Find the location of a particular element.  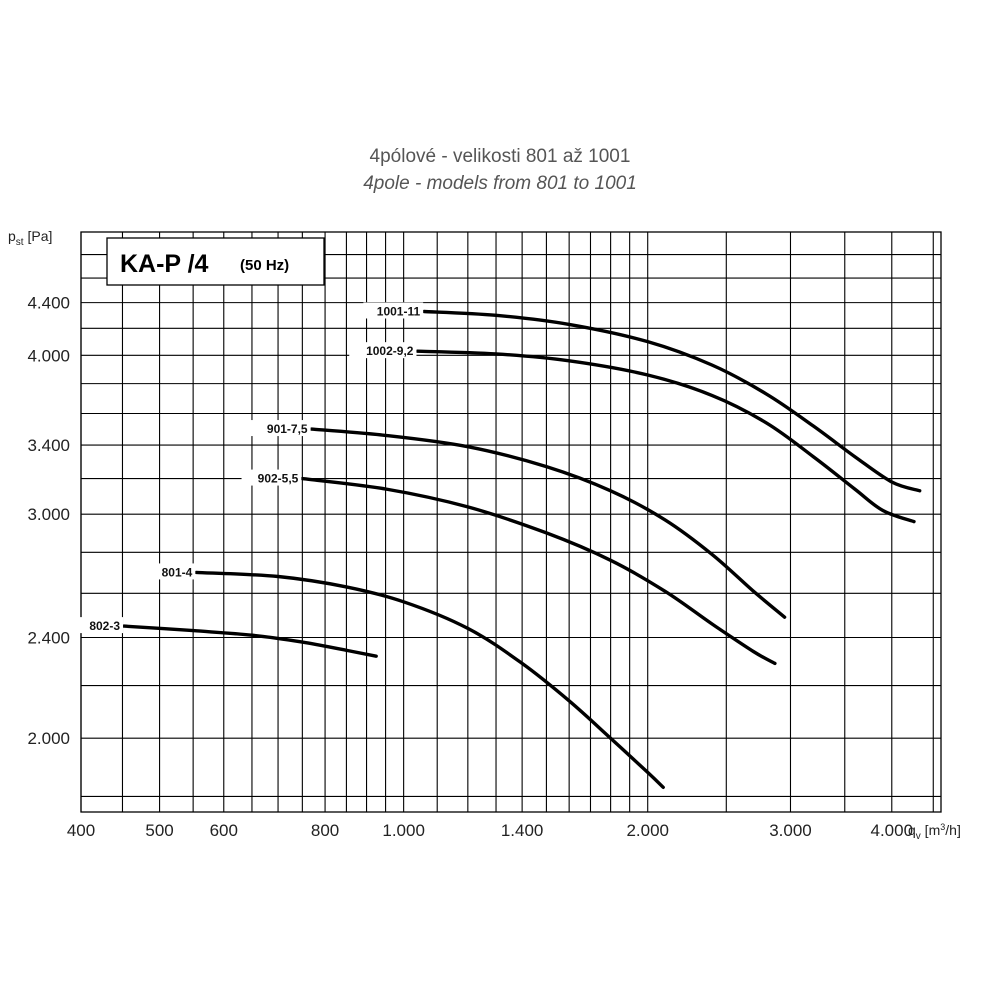

x-tick-label: 400 is located at coordinates (81, 830).